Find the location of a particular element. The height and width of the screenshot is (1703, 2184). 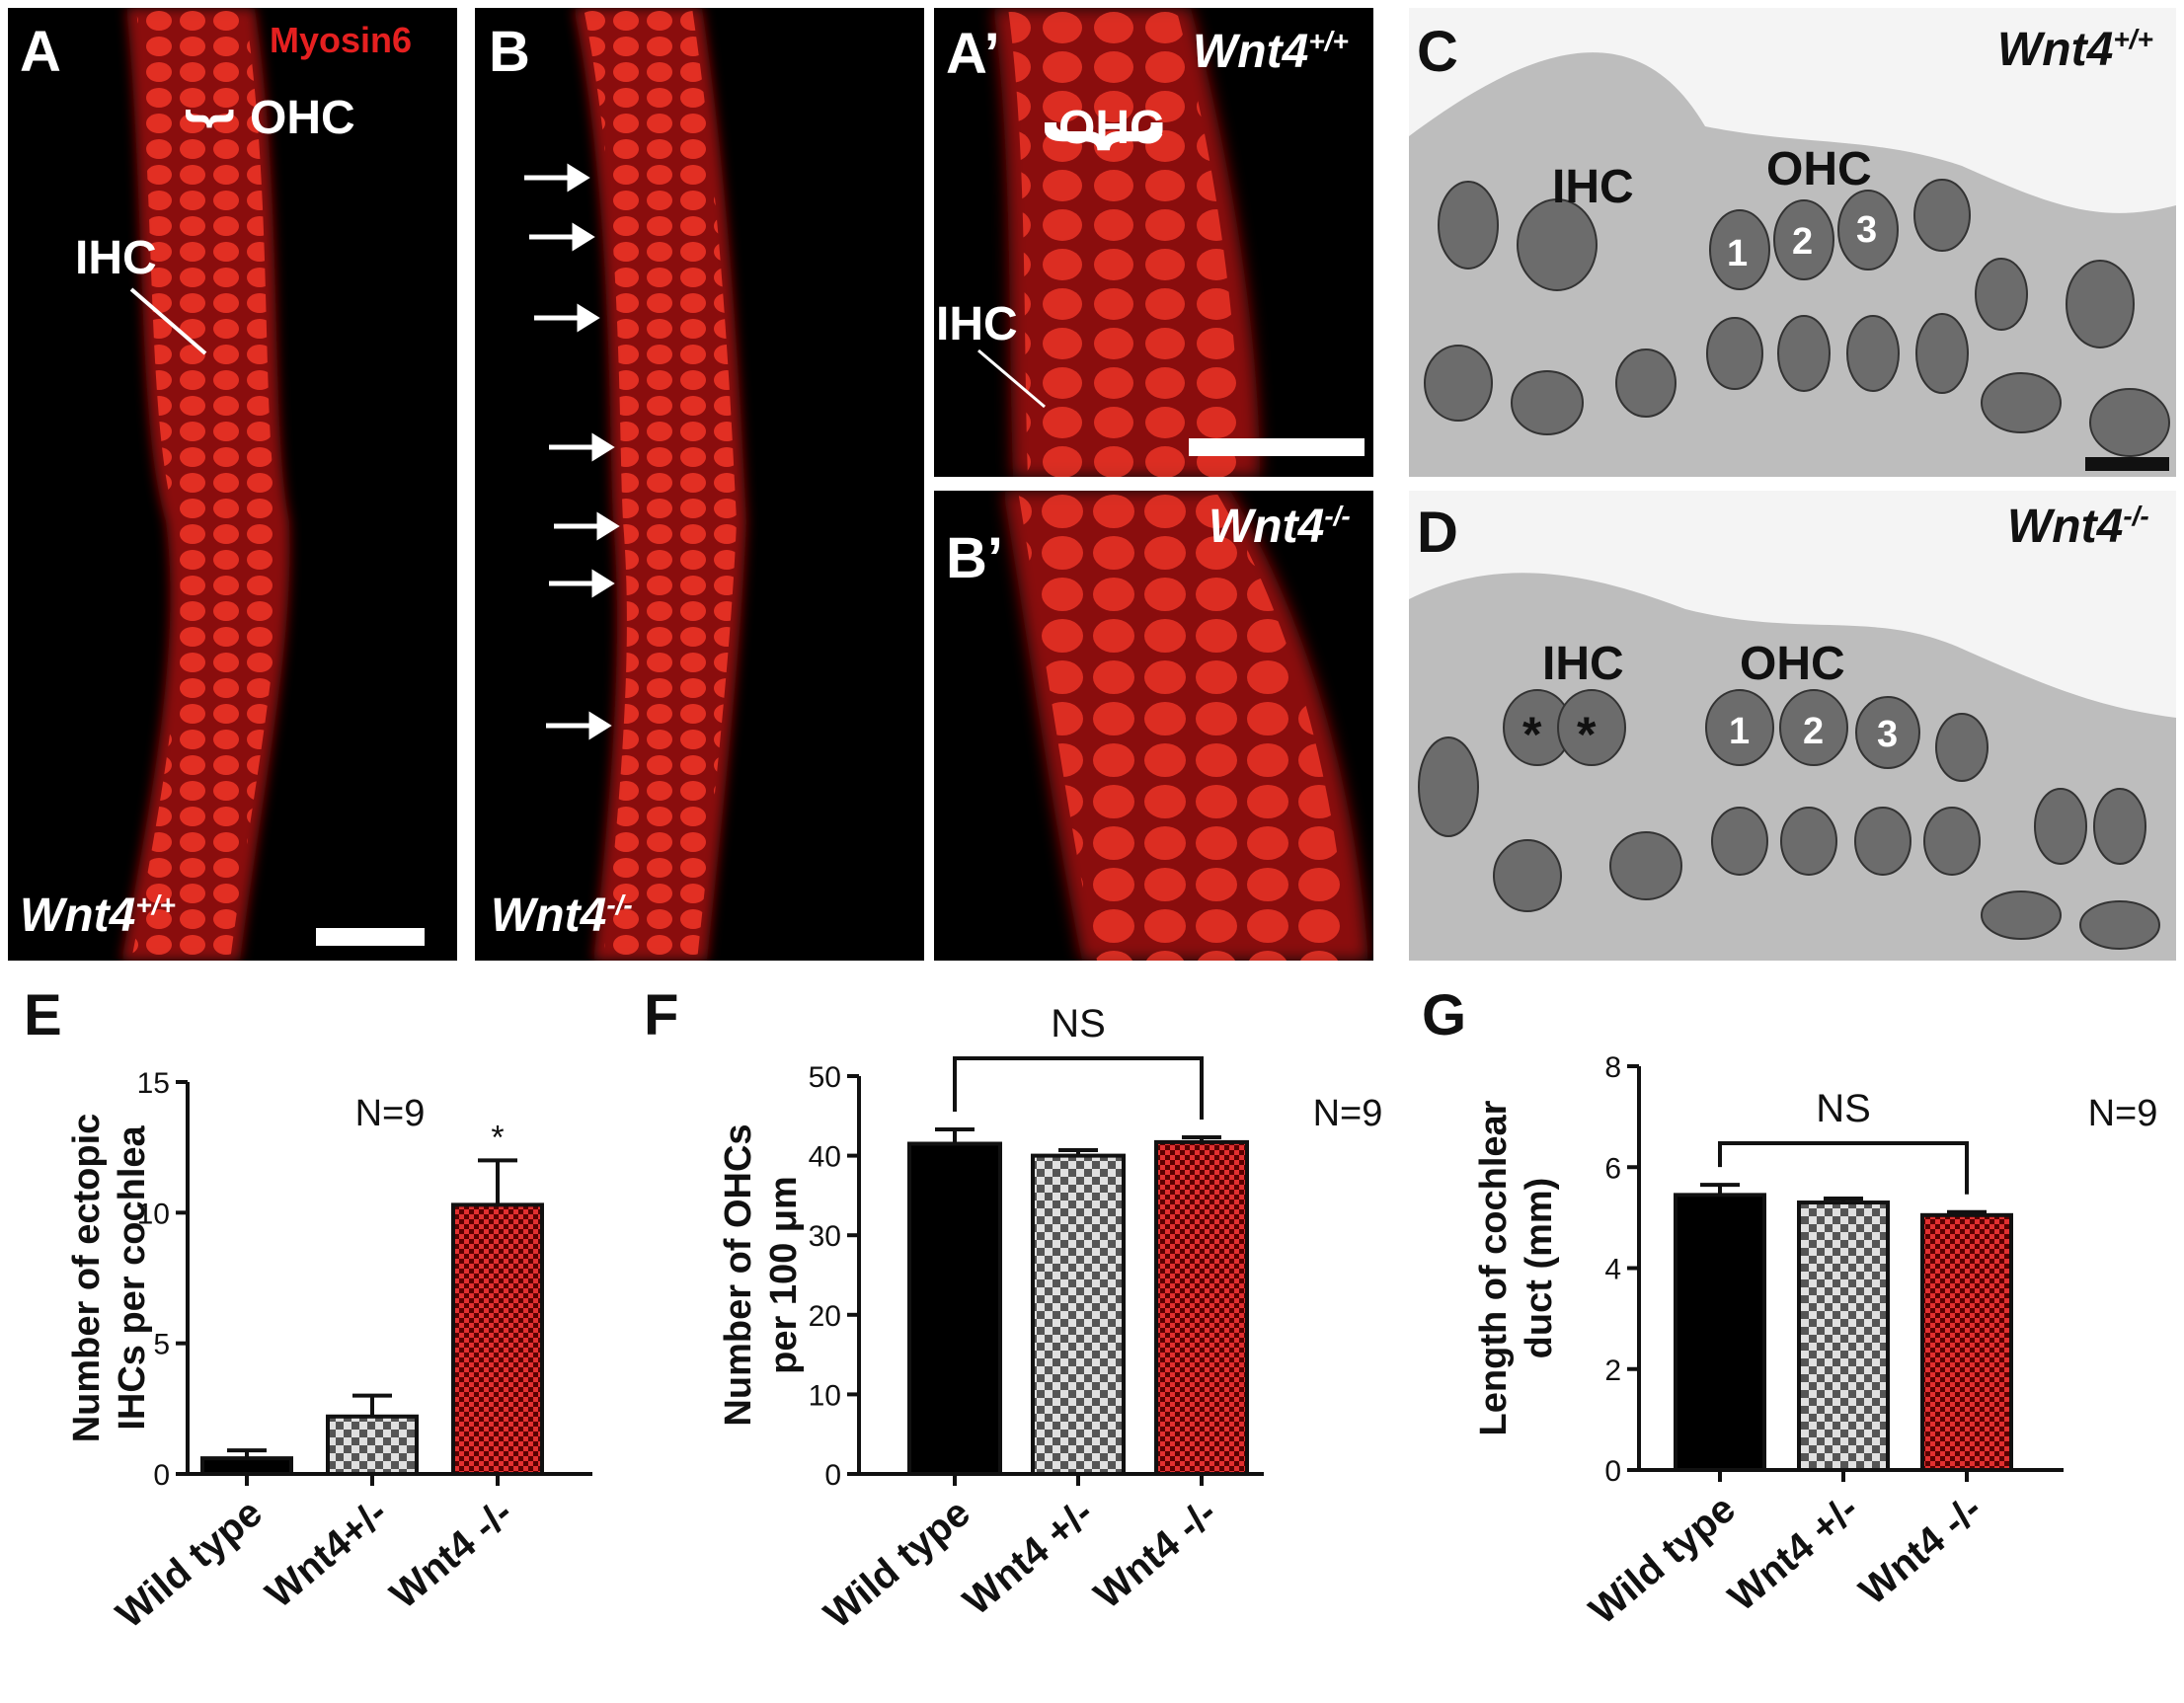

ohc-label-a: OHC is located at coordinates (302, 118).